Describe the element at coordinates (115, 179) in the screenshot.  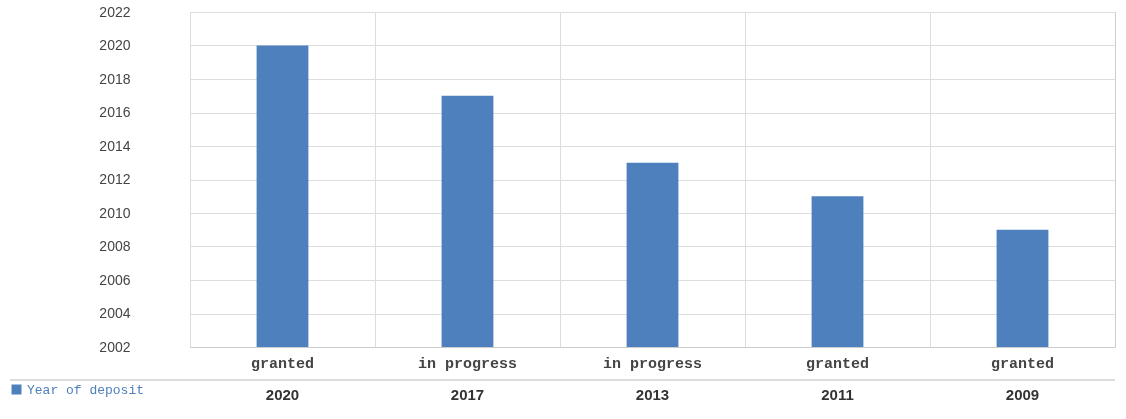
I see `y-tick-label: 2012` at that location.